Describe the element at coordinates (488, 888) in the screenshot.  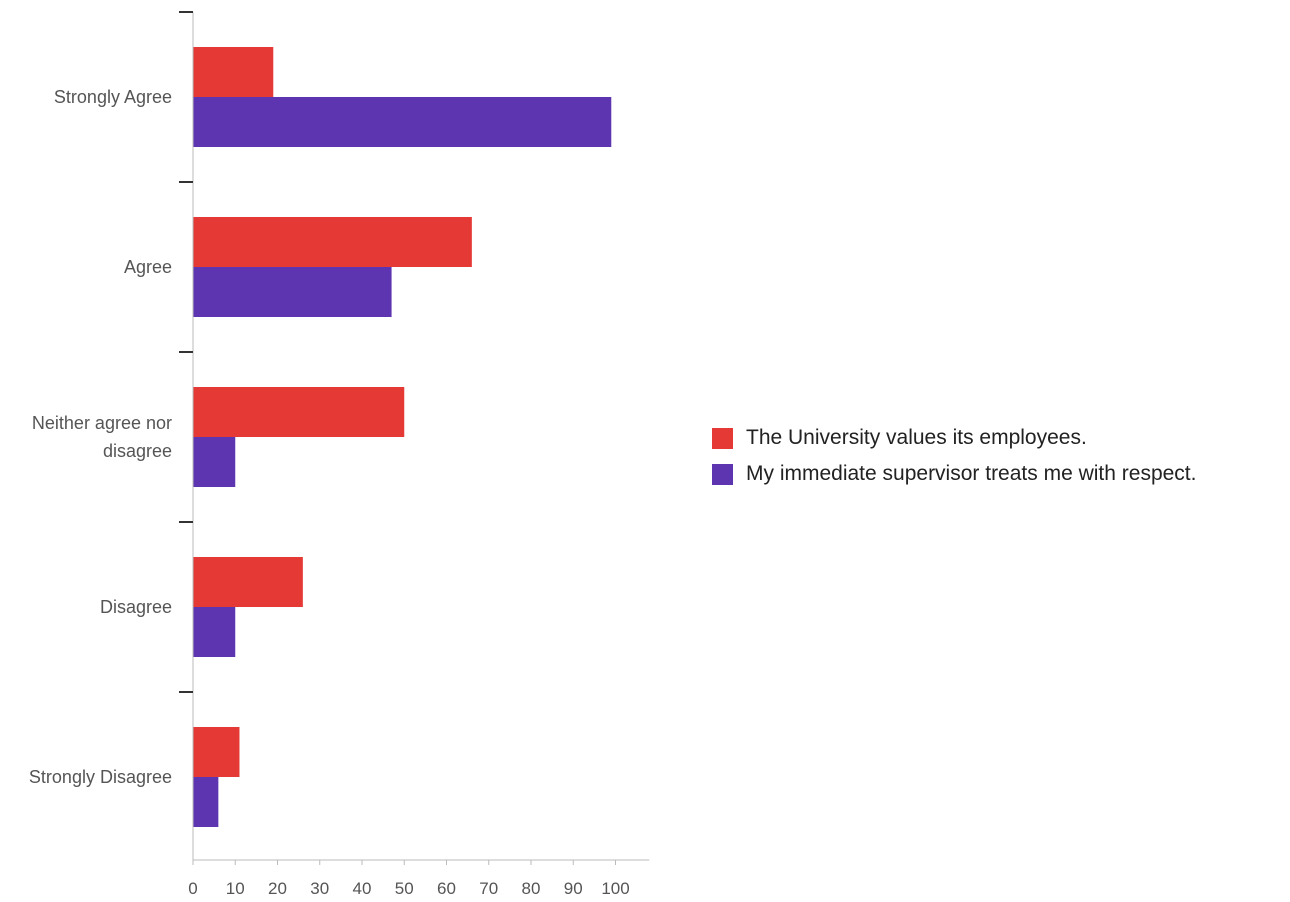
I see `x-tick-label-70: 70` at that location.